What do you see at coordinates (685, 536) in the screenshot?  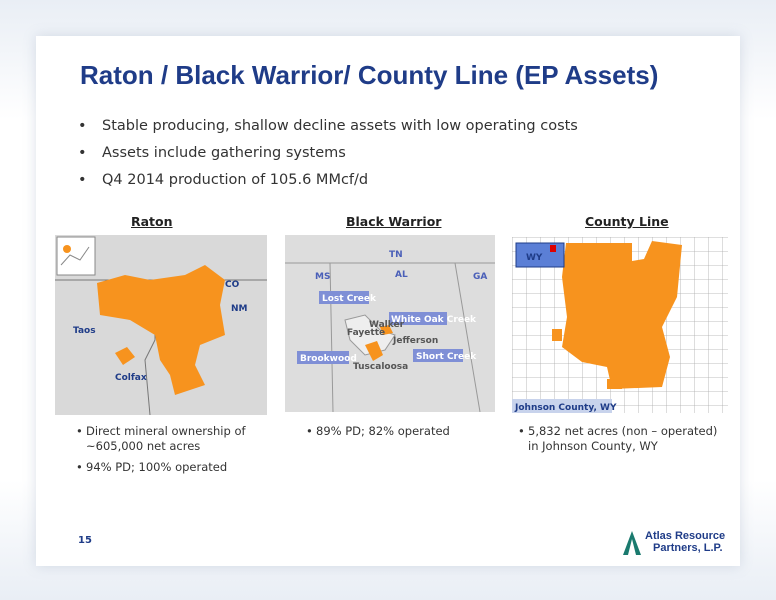 I see `logo-line: Atlas Resource` at bounding box center [685, 536].